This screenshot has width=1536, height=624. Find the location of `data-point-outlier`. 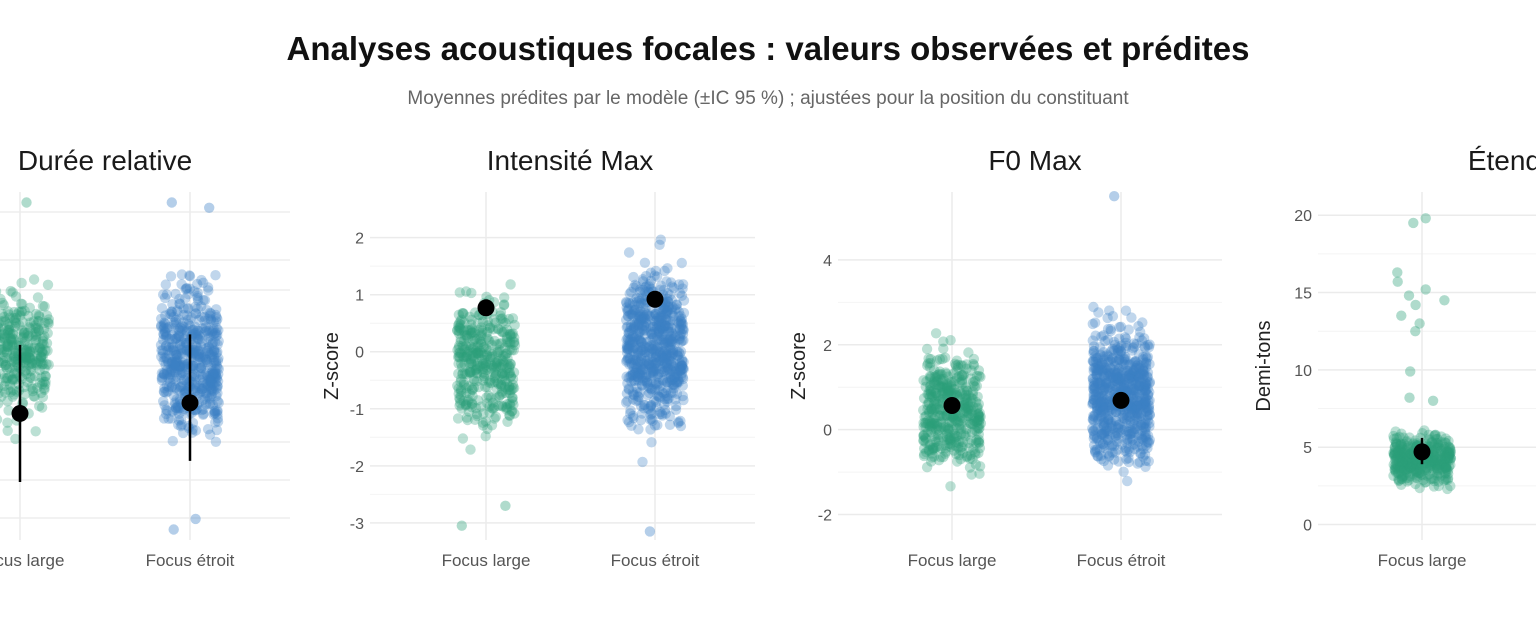

data-point-outlier is located at coordinates (1425, 218).